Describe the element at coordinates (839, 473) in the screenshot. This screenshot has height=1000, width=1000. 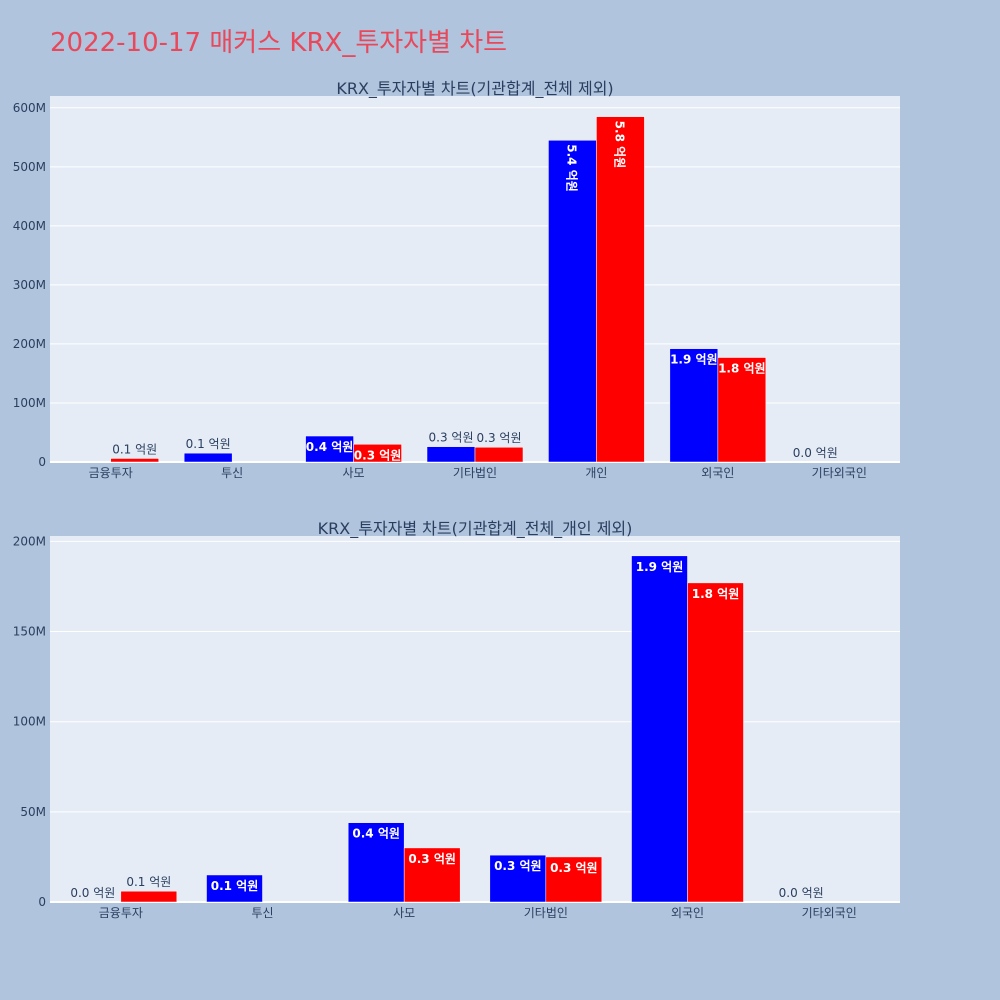
I see `c0-xtick-label: 기타외국인` at that location.